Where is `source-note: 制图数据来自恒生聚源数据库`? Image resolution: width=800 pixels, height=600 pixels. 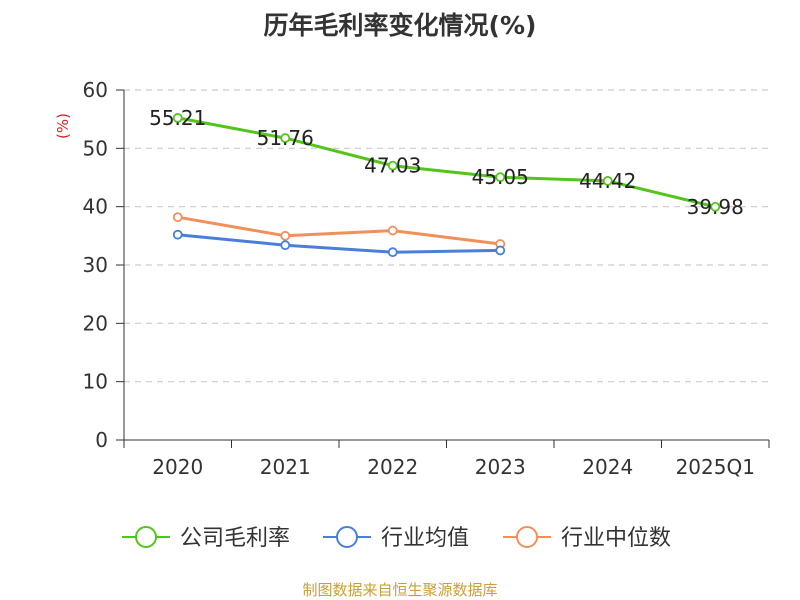 source-note: 制图数据来自恒生聚源数据库 is located at coordinates (400, 590).